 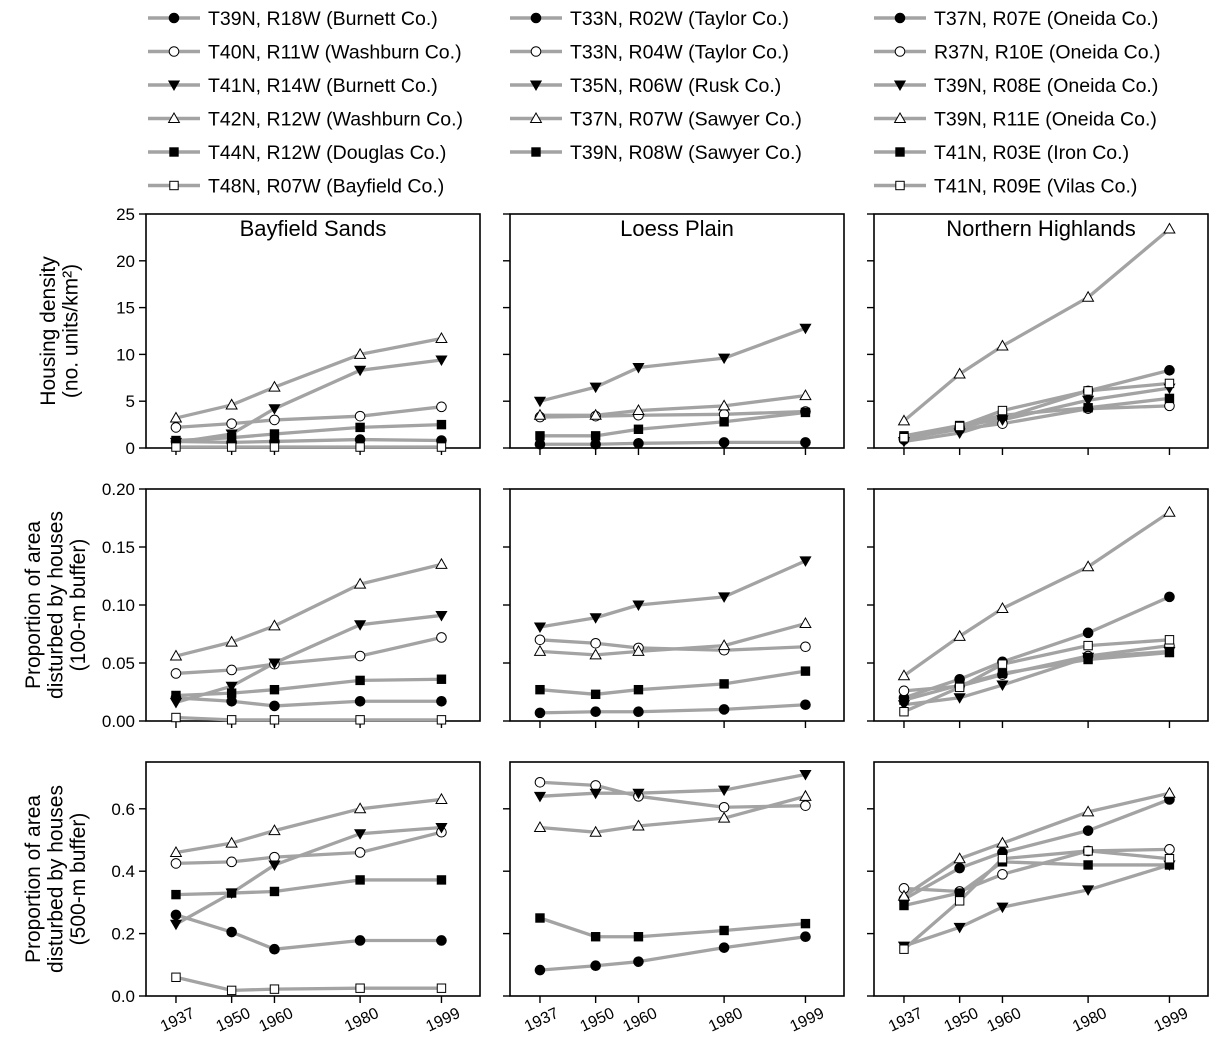 I want to click on legend-label: T41N, R14W (Burnett Co.), so click(x=323, y=86).